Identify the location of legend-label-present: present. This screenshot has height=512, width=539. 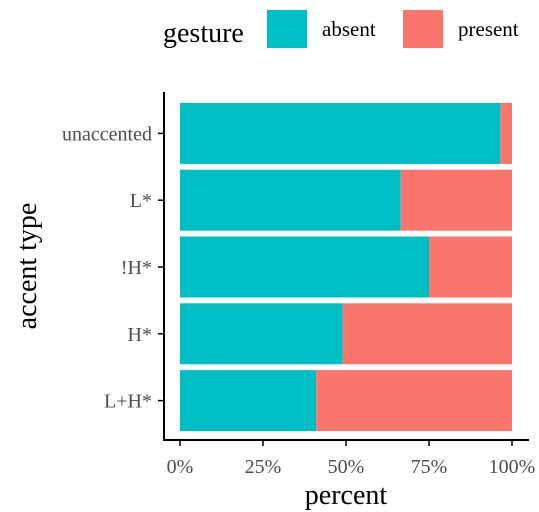
(488, 29).